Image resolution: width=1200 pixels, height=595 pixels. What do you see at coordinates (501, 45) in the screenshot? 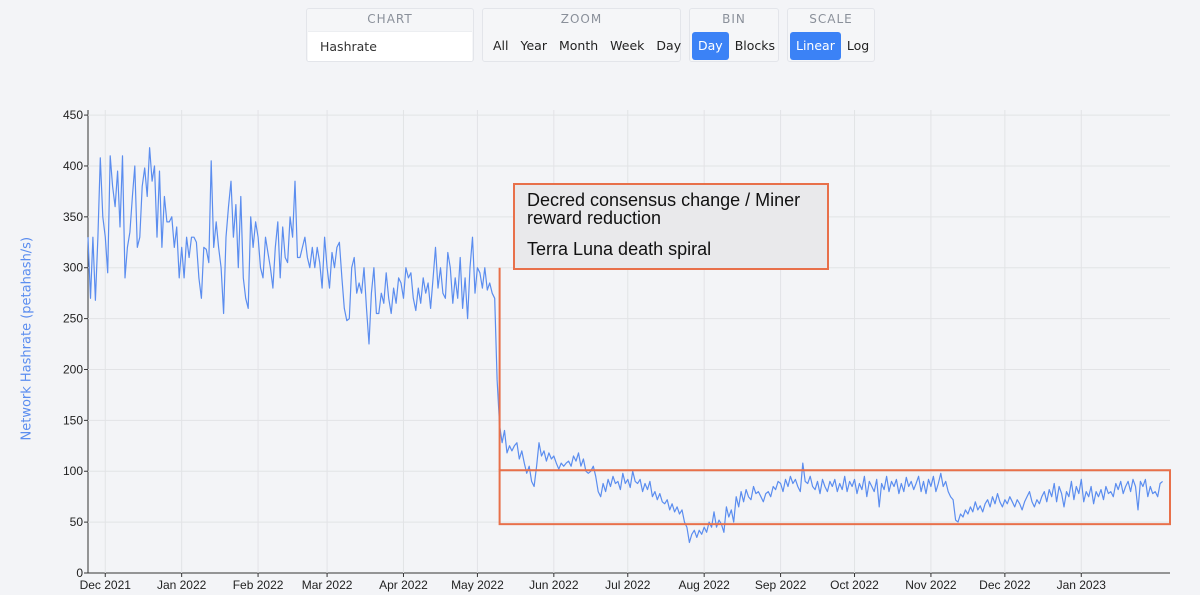
I see `zoom-all-button: All` at bounding box center [501, 45].